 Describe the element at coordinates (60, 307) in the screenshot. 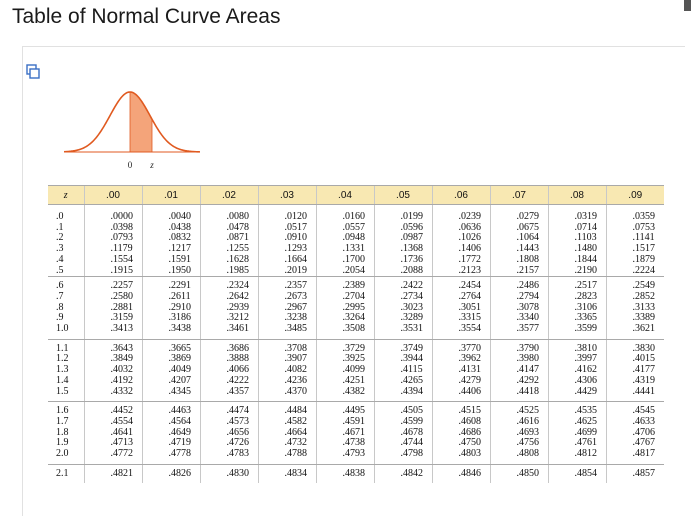

I see `z-value: .8` at that location.